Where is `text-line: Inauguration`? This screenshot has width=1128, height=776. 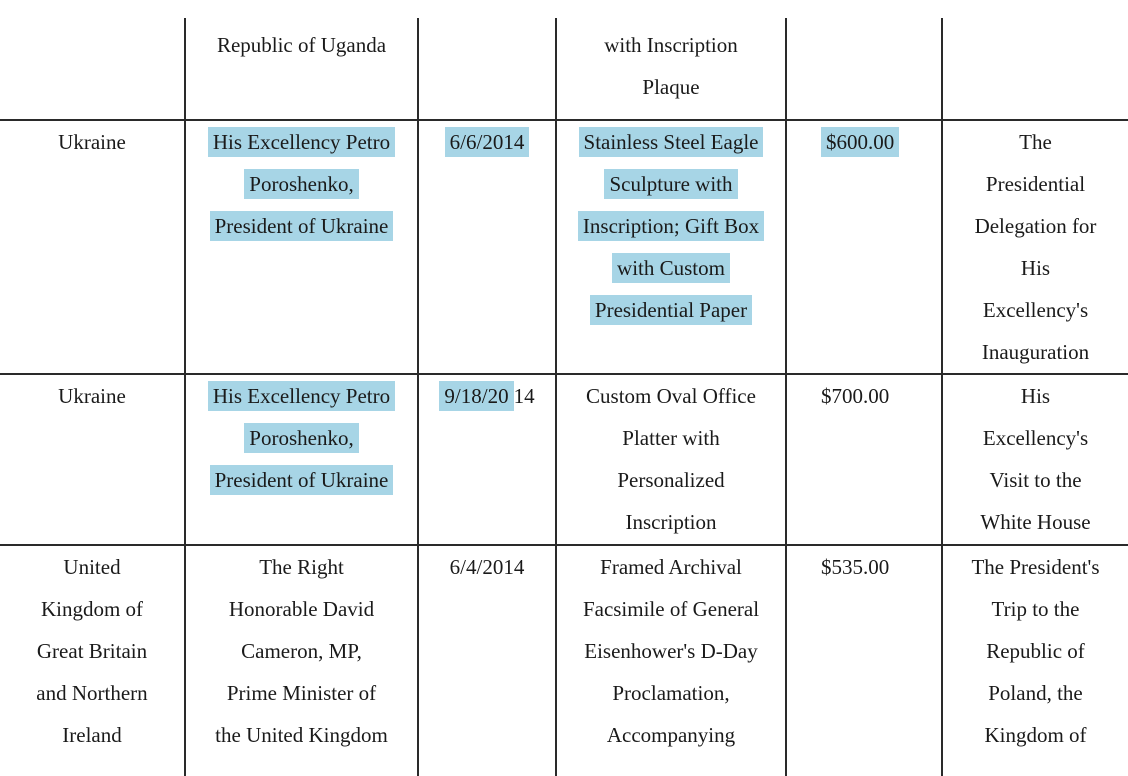 text-line: Inauguration is located at coordinates (1035, 352).